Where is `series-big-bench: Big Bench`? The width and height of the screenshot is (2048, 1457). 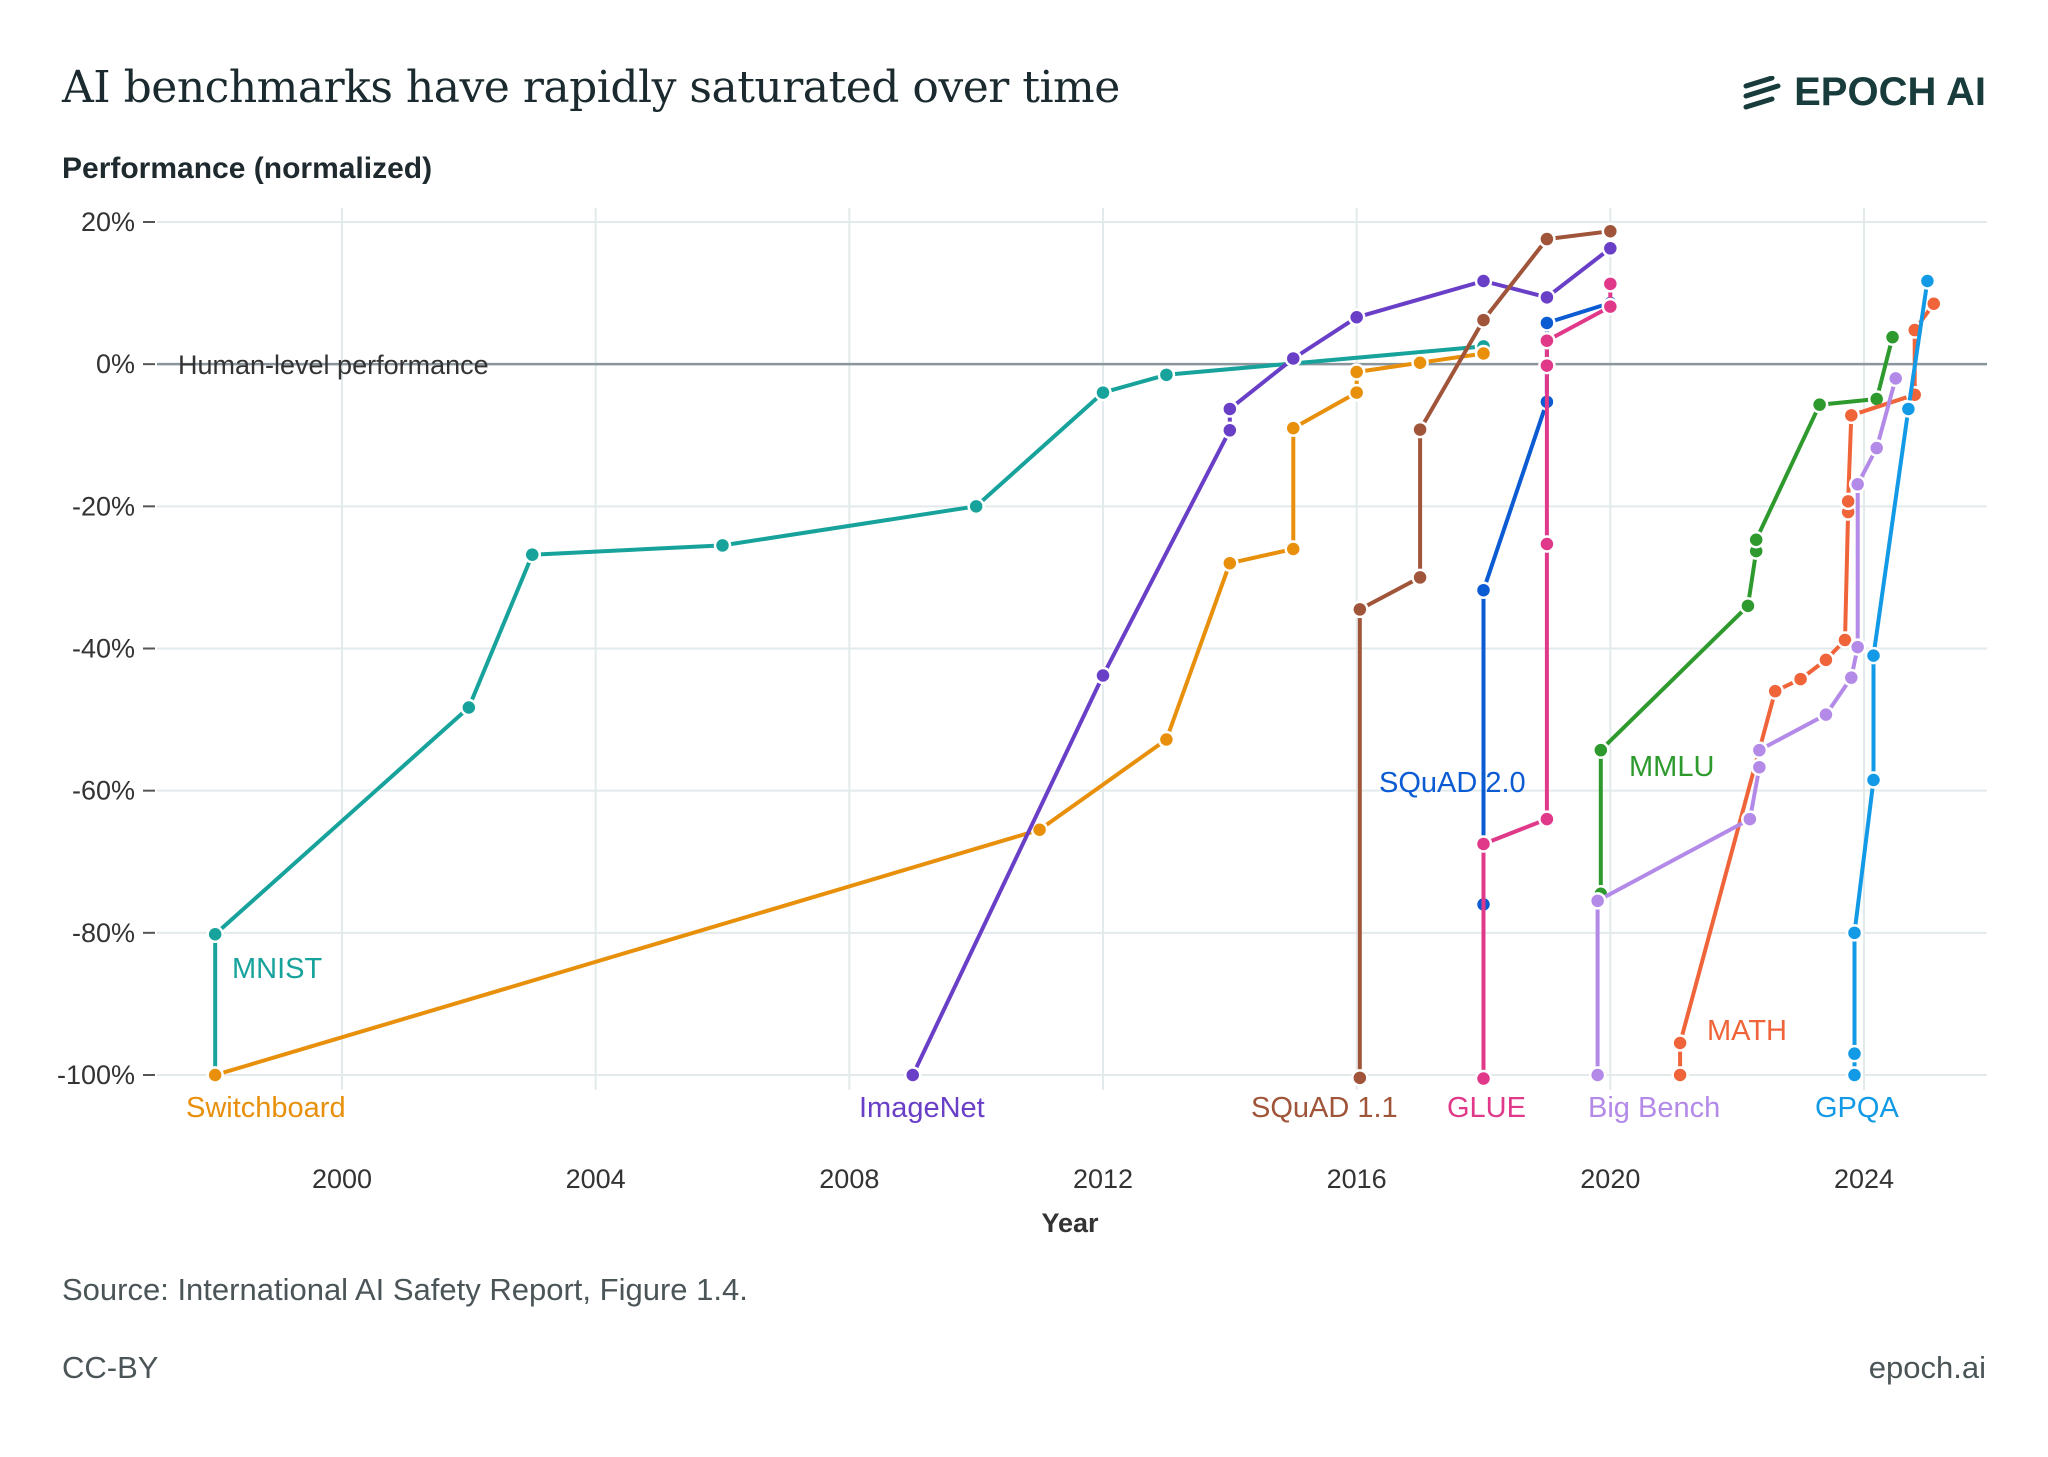 series-big-bench: Big Bench is located at coordinates (1746, 746).